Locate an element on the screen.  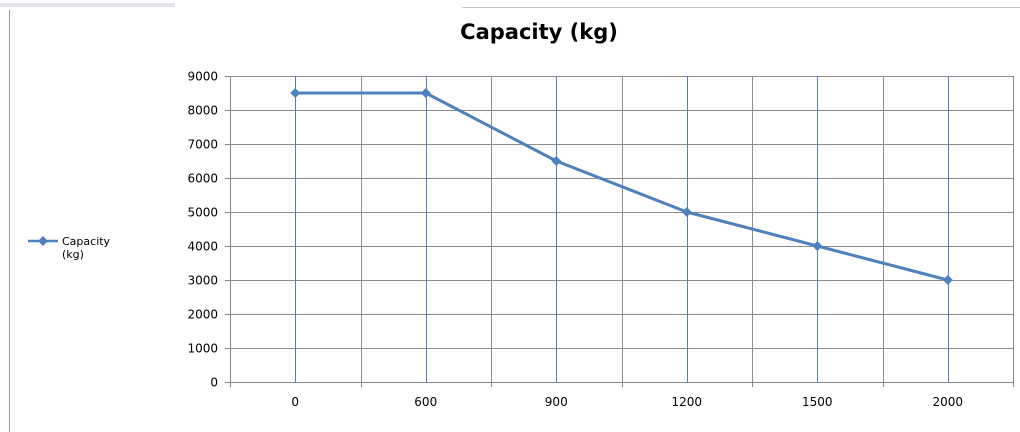
top-toolbar-strip is located at coordinates (510, 5).